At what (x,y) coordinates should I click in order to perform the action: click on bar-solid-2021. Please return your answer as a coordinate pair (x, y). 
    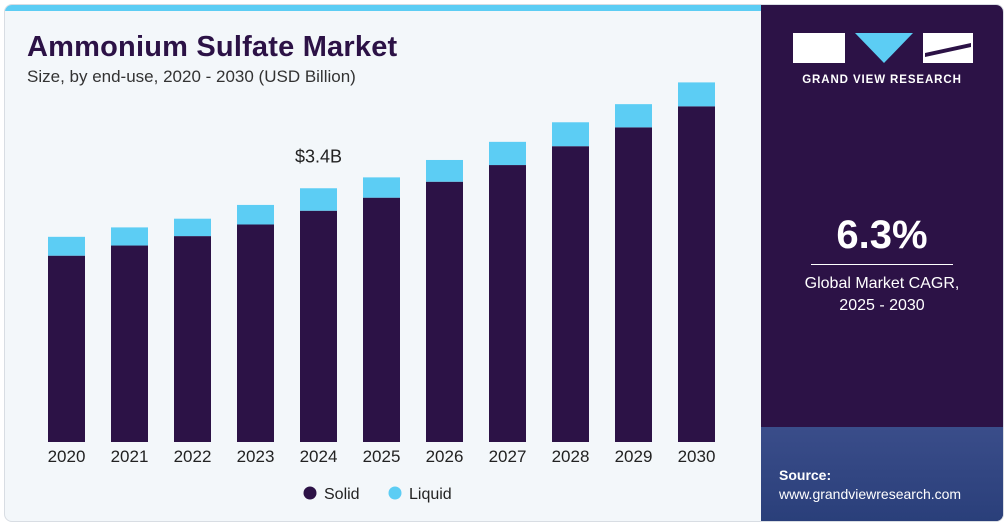
    Looking at the image, I should click on (129, 343).